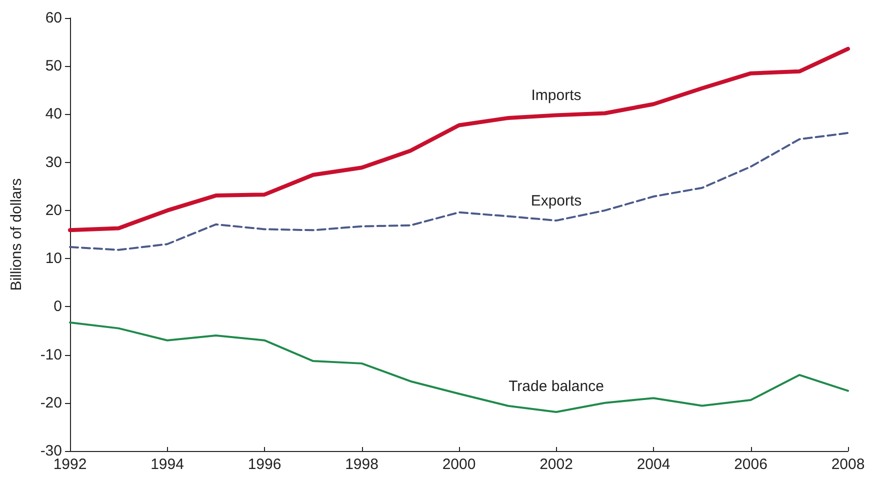  Describe the element at coordinates (556, 201) in the screenshot. I see `series-label: Exports` at that location.